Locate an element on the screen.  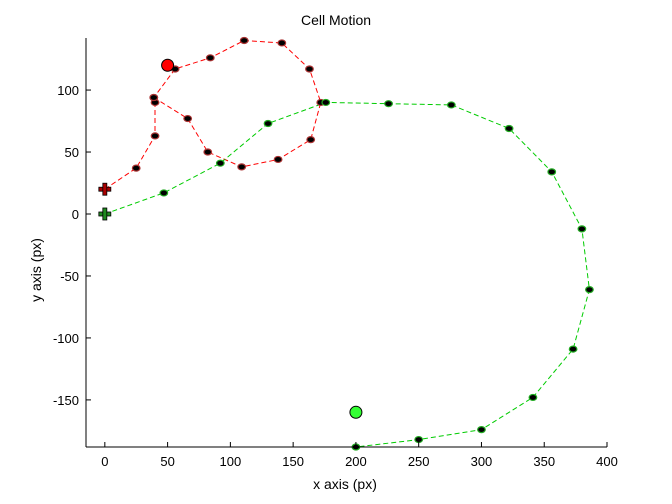
x-tick-label: 300 is located at coordinates (482, 461).